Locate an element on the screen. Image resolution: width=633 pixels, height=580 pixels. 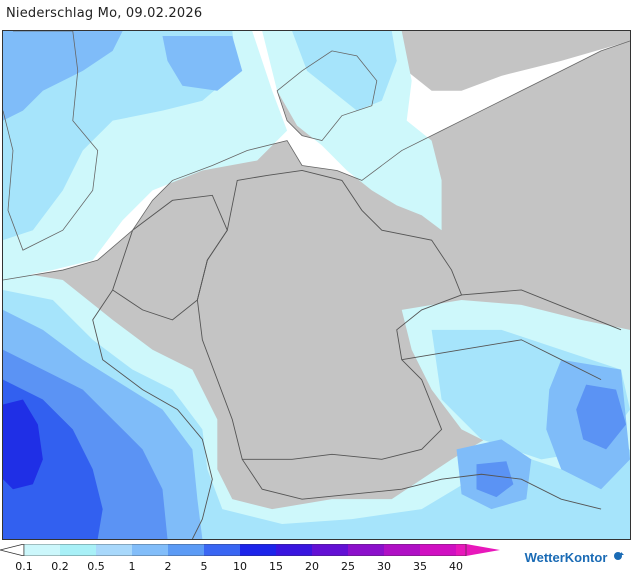
legend-tick: 0.5 is located at coordinates (96, 566).